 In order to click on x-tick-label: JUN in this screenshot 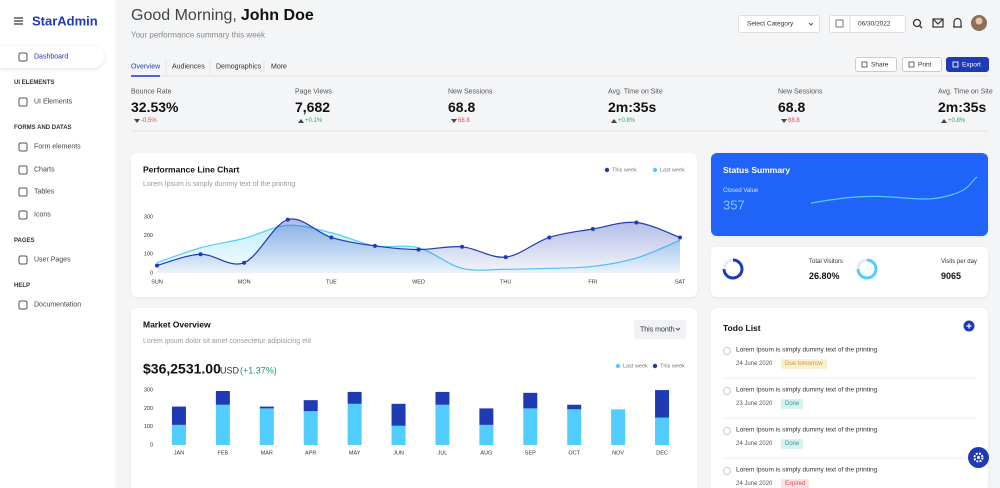, I will do `click(398, 453)`.